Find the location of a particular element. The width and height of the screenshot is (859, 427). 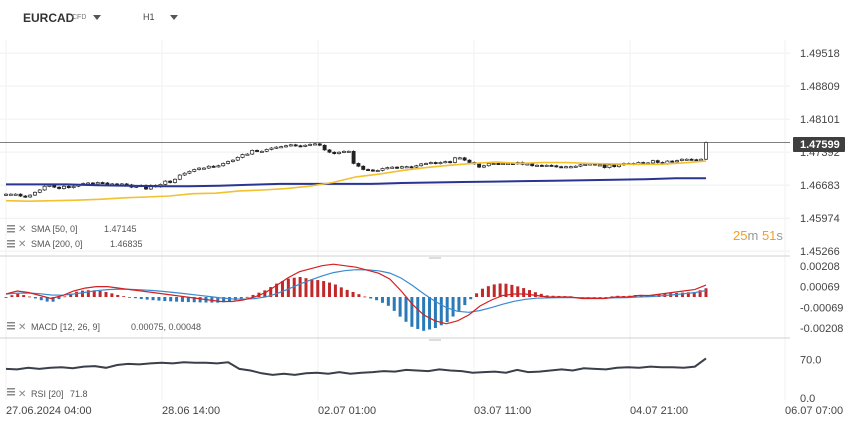

rsi-axis: 70.0 0.0 is located at coordinates (810, 380).